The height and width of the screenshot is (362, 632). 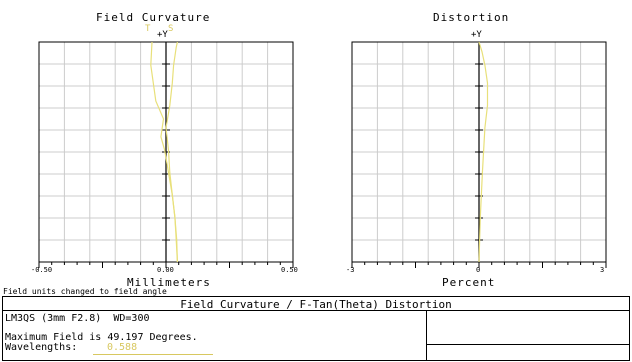 I want to click on field-curvature-title: Field Curvature, so click(x=153, y=17).